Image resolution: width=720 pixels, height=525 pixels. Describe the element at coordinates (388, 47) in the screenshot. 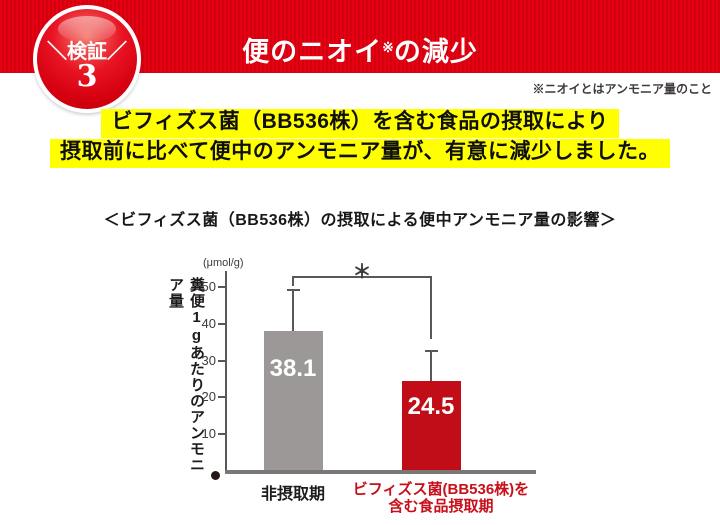

I see `reference-mark: ※` at that location.